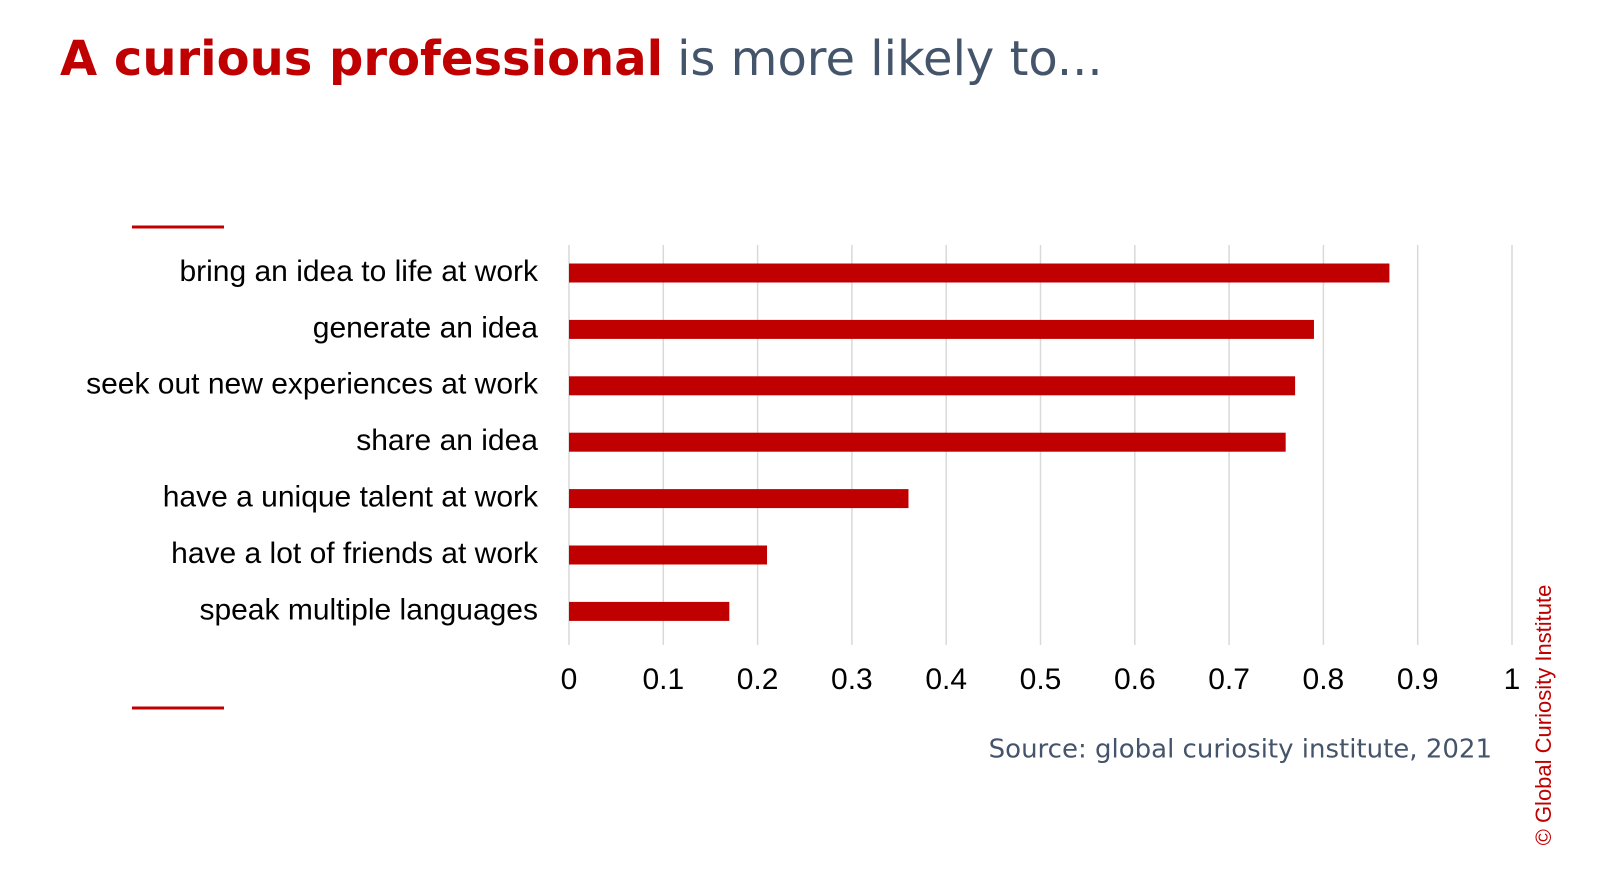  I want to click on x-tick-label: 0.4, so click(946, 679).